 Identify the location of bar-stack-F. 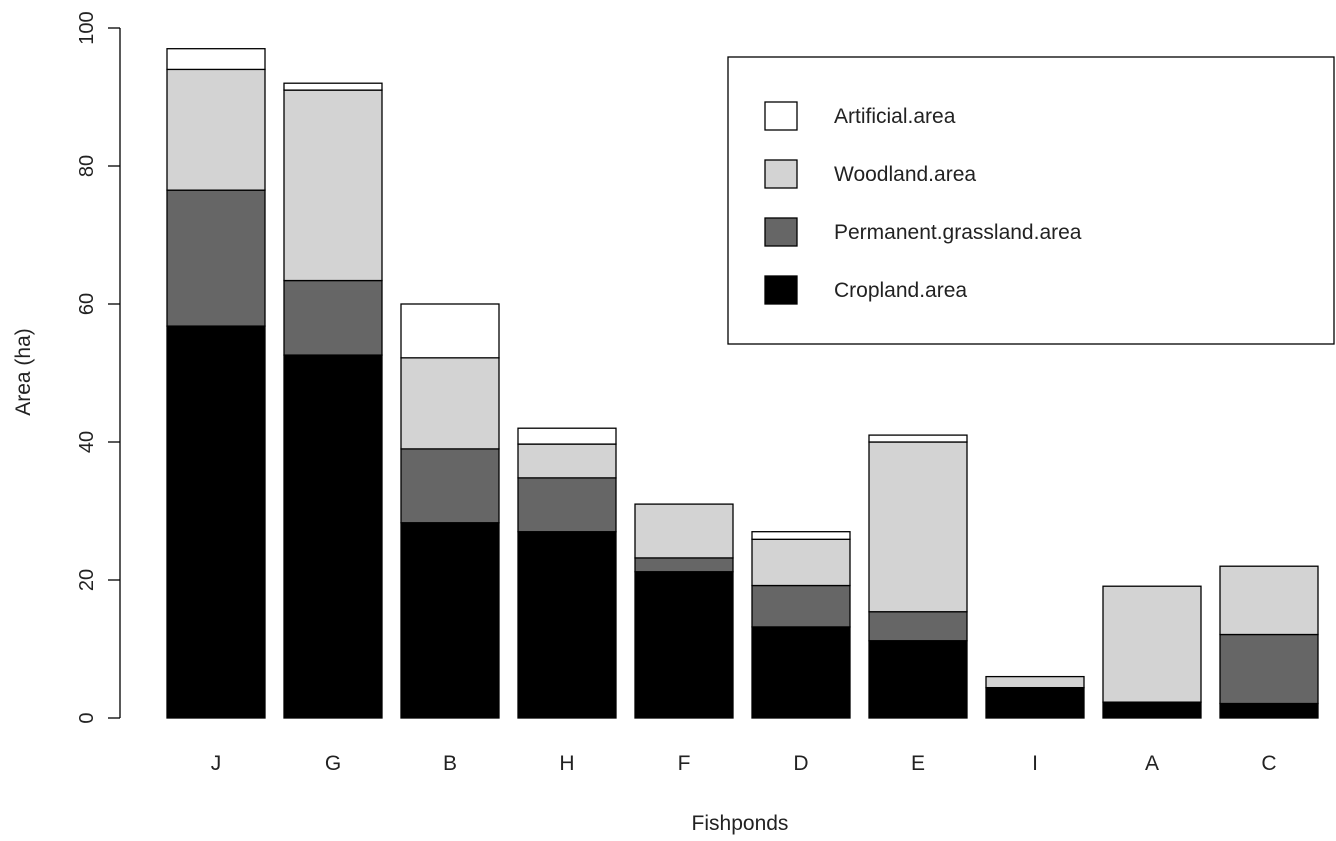
(684, 611).